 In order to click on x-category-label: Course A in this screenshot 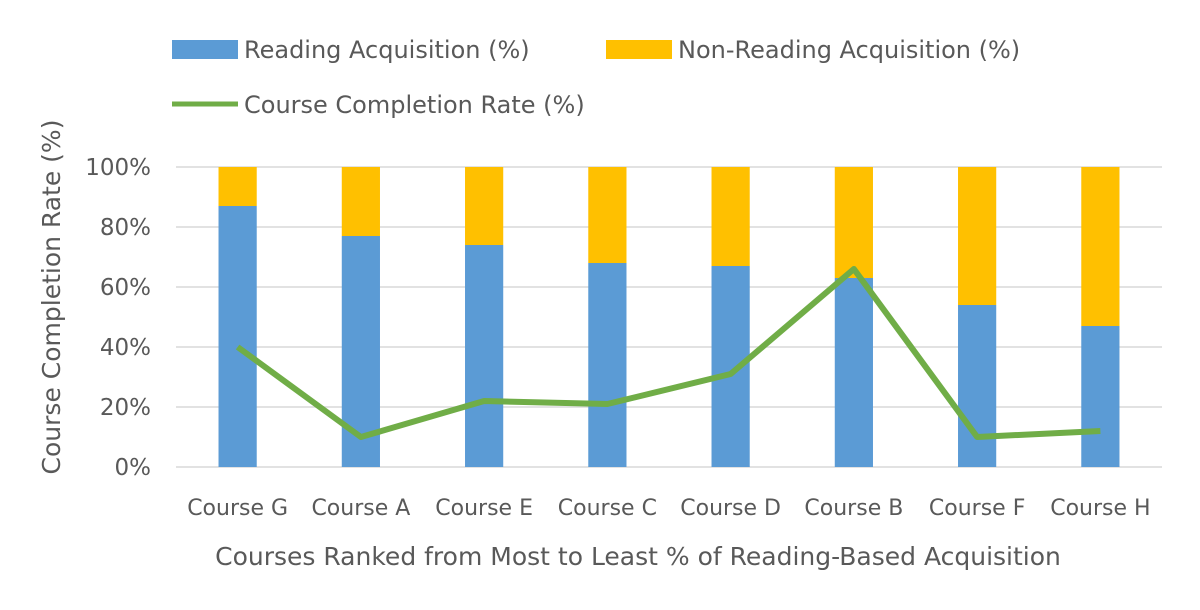, I will do `click(360, 508)`.